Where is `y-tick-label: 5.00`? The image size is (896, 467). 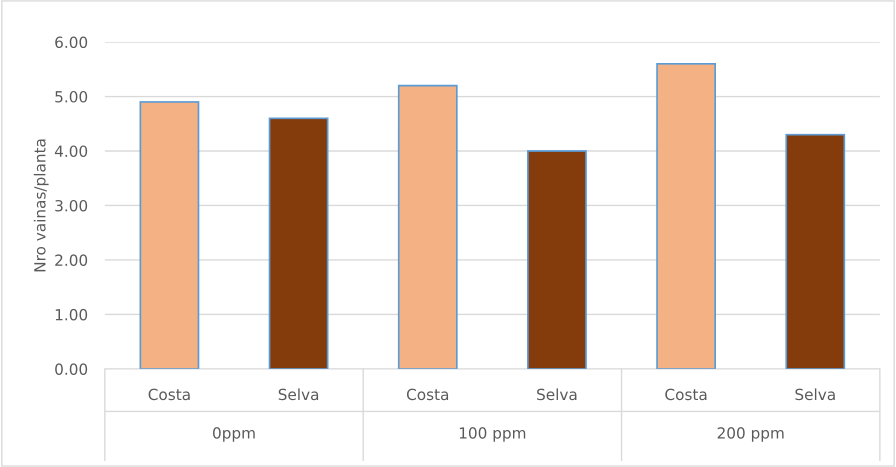 y-tick-label: 5.00 is located at coordinates (71, 96).